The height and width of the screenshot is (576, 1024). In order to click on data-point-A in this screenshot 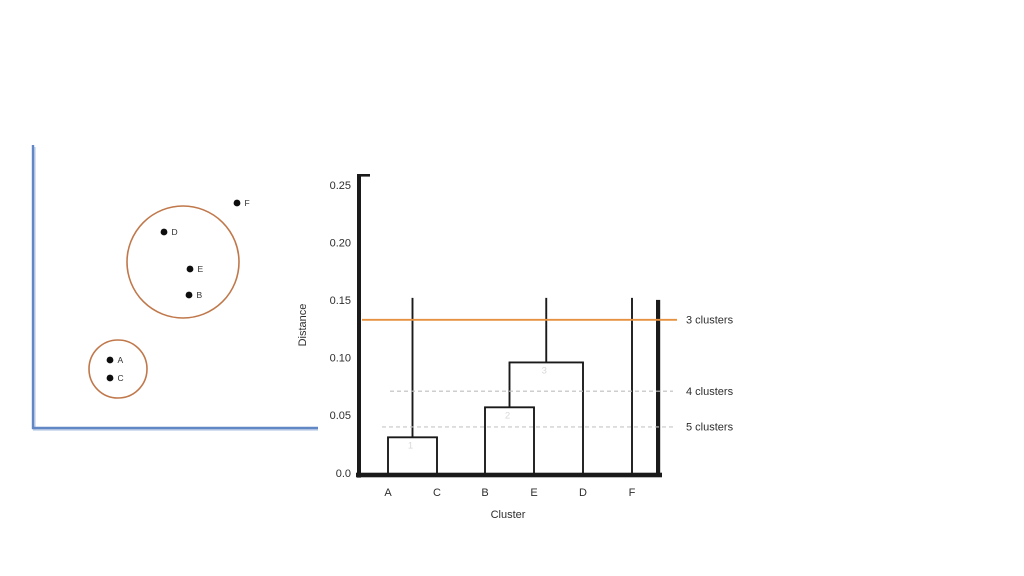, I will do `click(110, 360)`.